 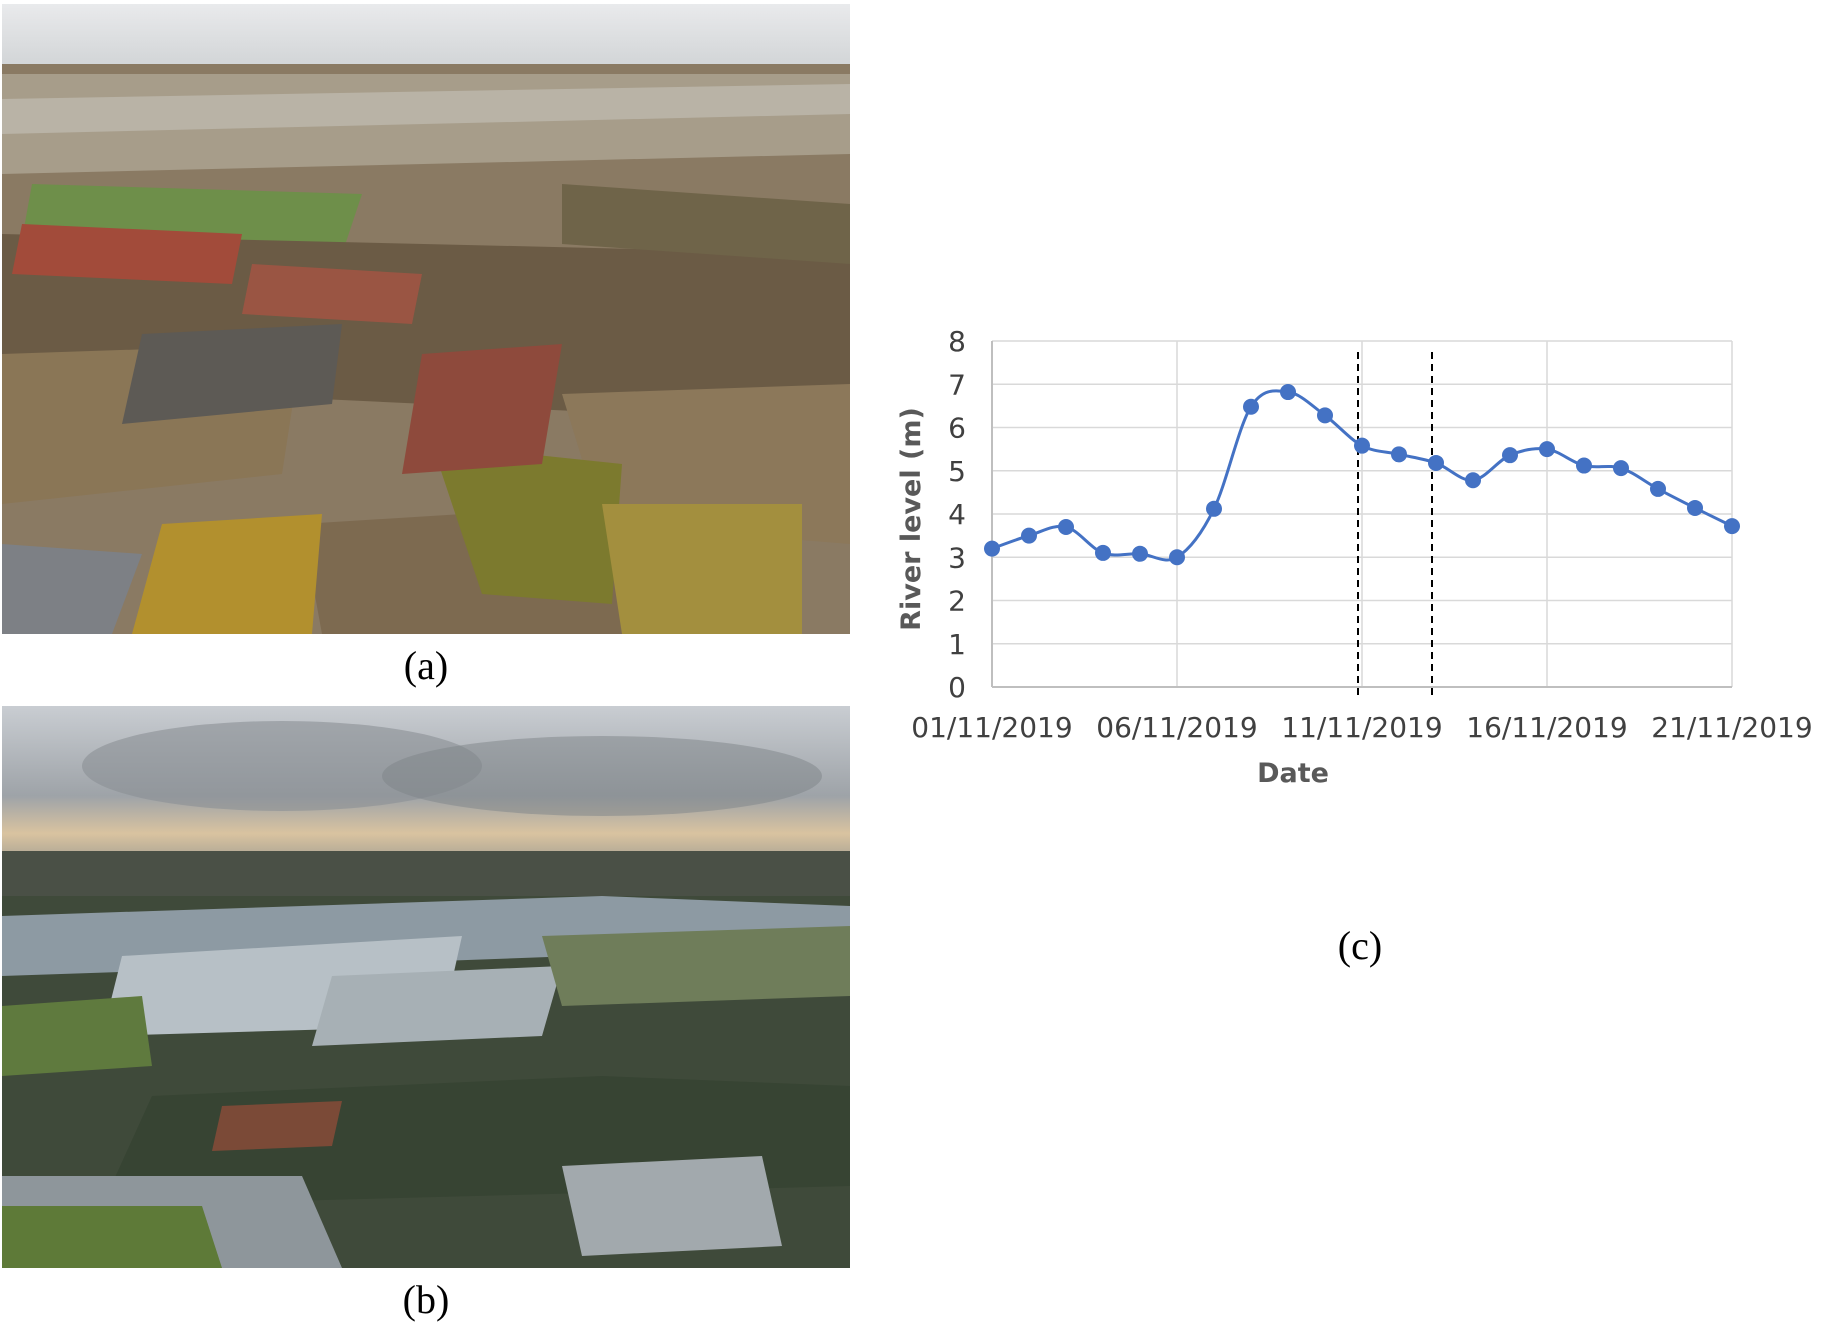 I want to click on series-points, so click(x=1362, y=475).